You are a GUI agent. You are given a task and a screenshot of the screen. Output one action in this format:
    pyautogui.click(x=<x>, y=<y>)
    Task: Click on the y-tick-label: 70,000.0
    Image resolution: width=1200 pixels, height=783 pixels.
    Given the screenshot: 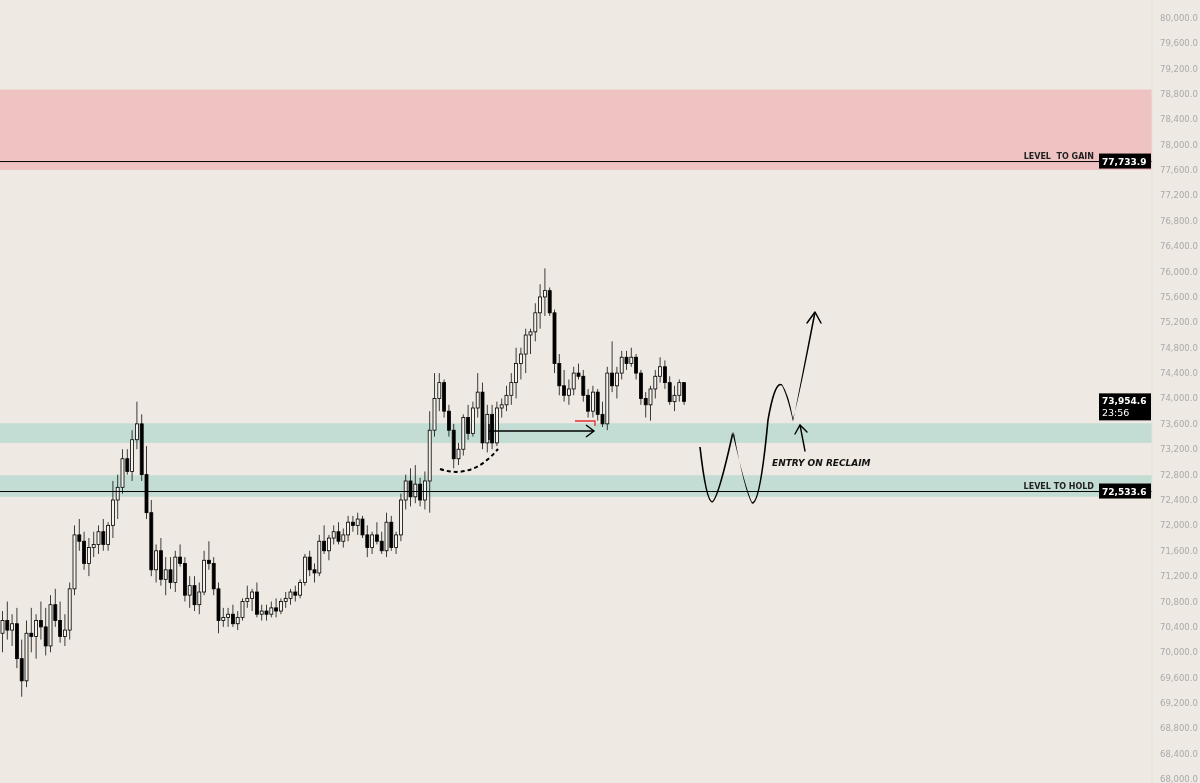 What is the action you would take?
    pyautogui.click(x=1179, y=652)
    